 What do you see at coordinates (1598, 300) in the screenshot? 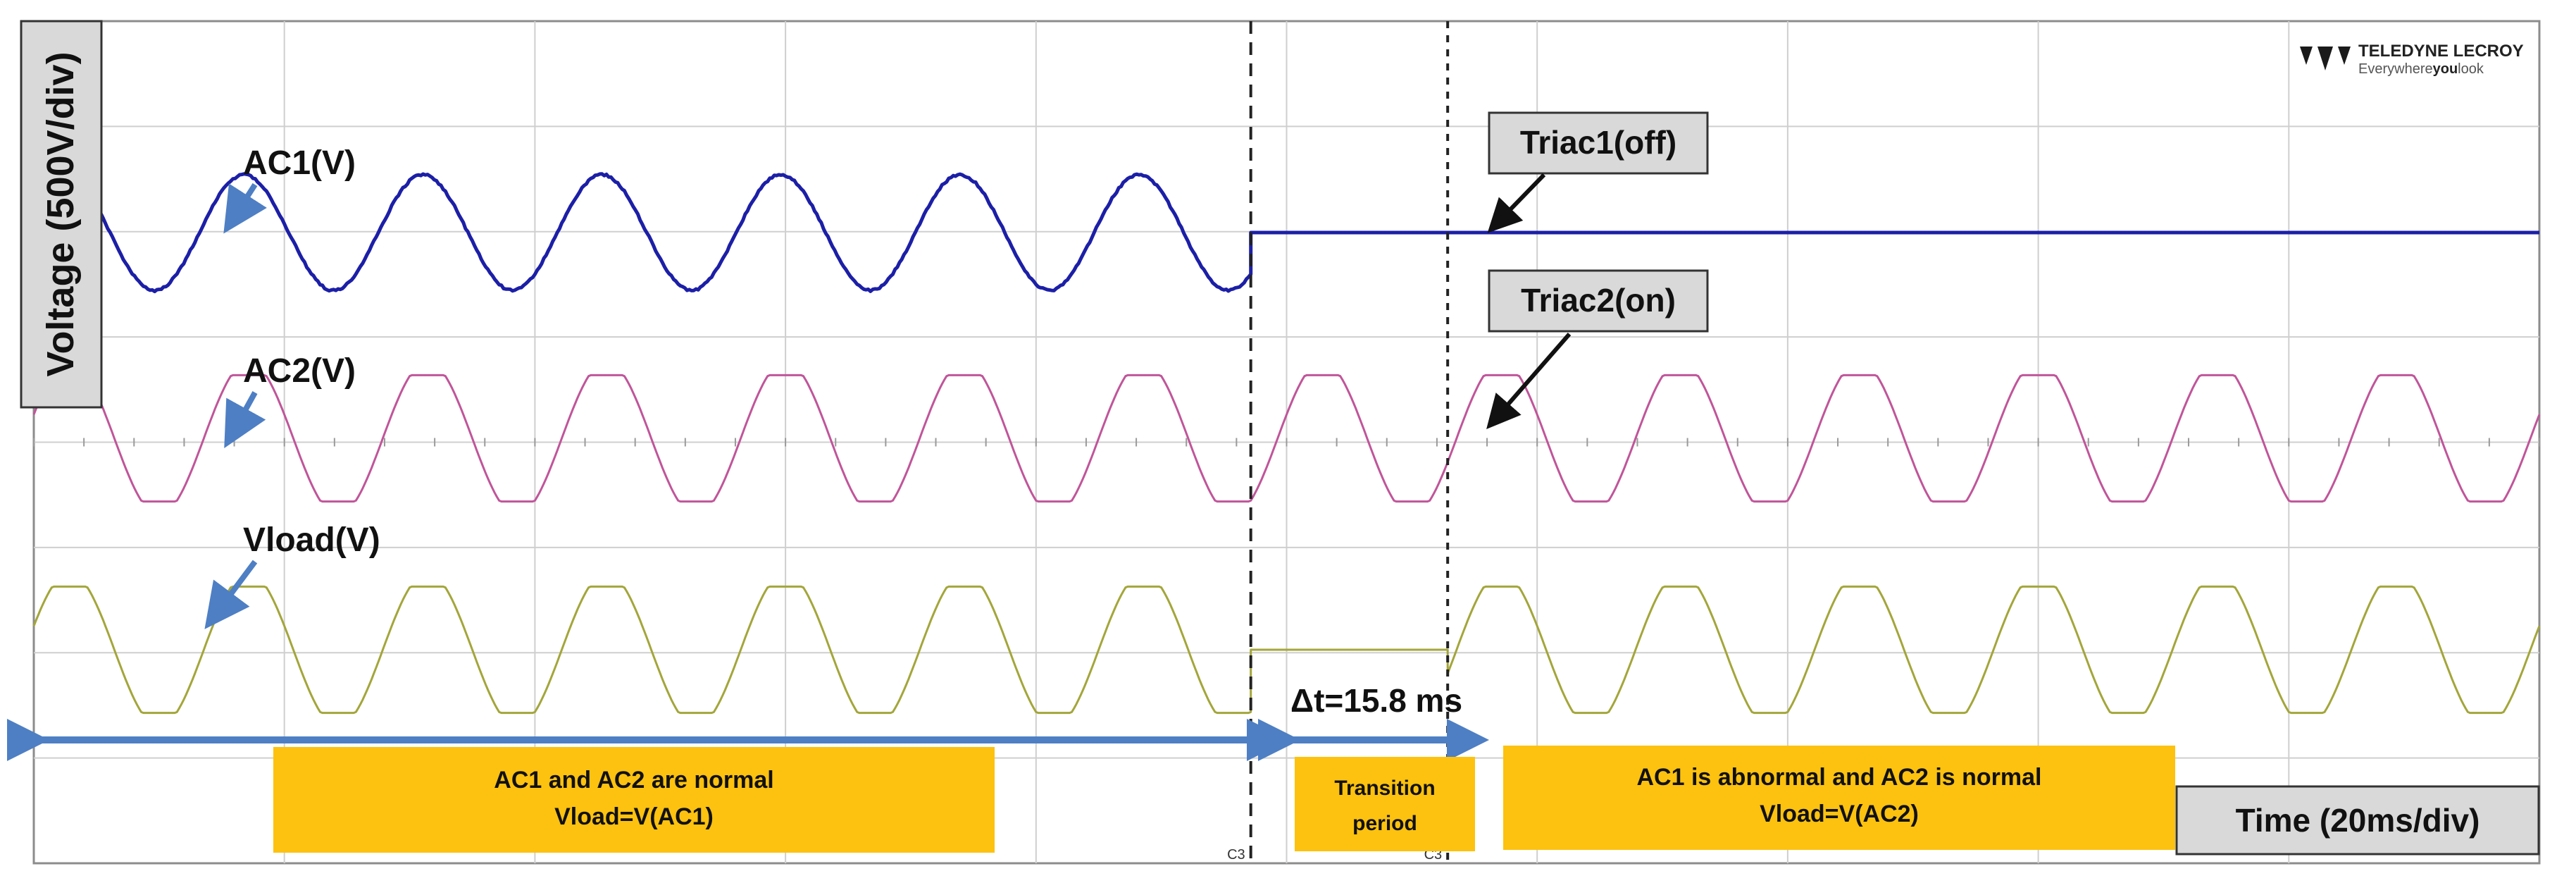
I see `callout-triac2-text: Triac2(on)` at bounding box center [1598, 300].